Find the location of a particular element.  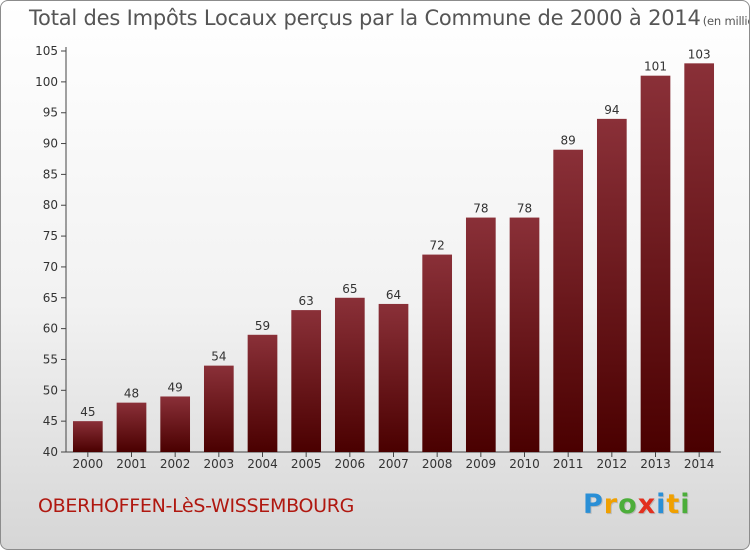

title-unit: (en milliers d'€) is located at coordinates (725, 21).